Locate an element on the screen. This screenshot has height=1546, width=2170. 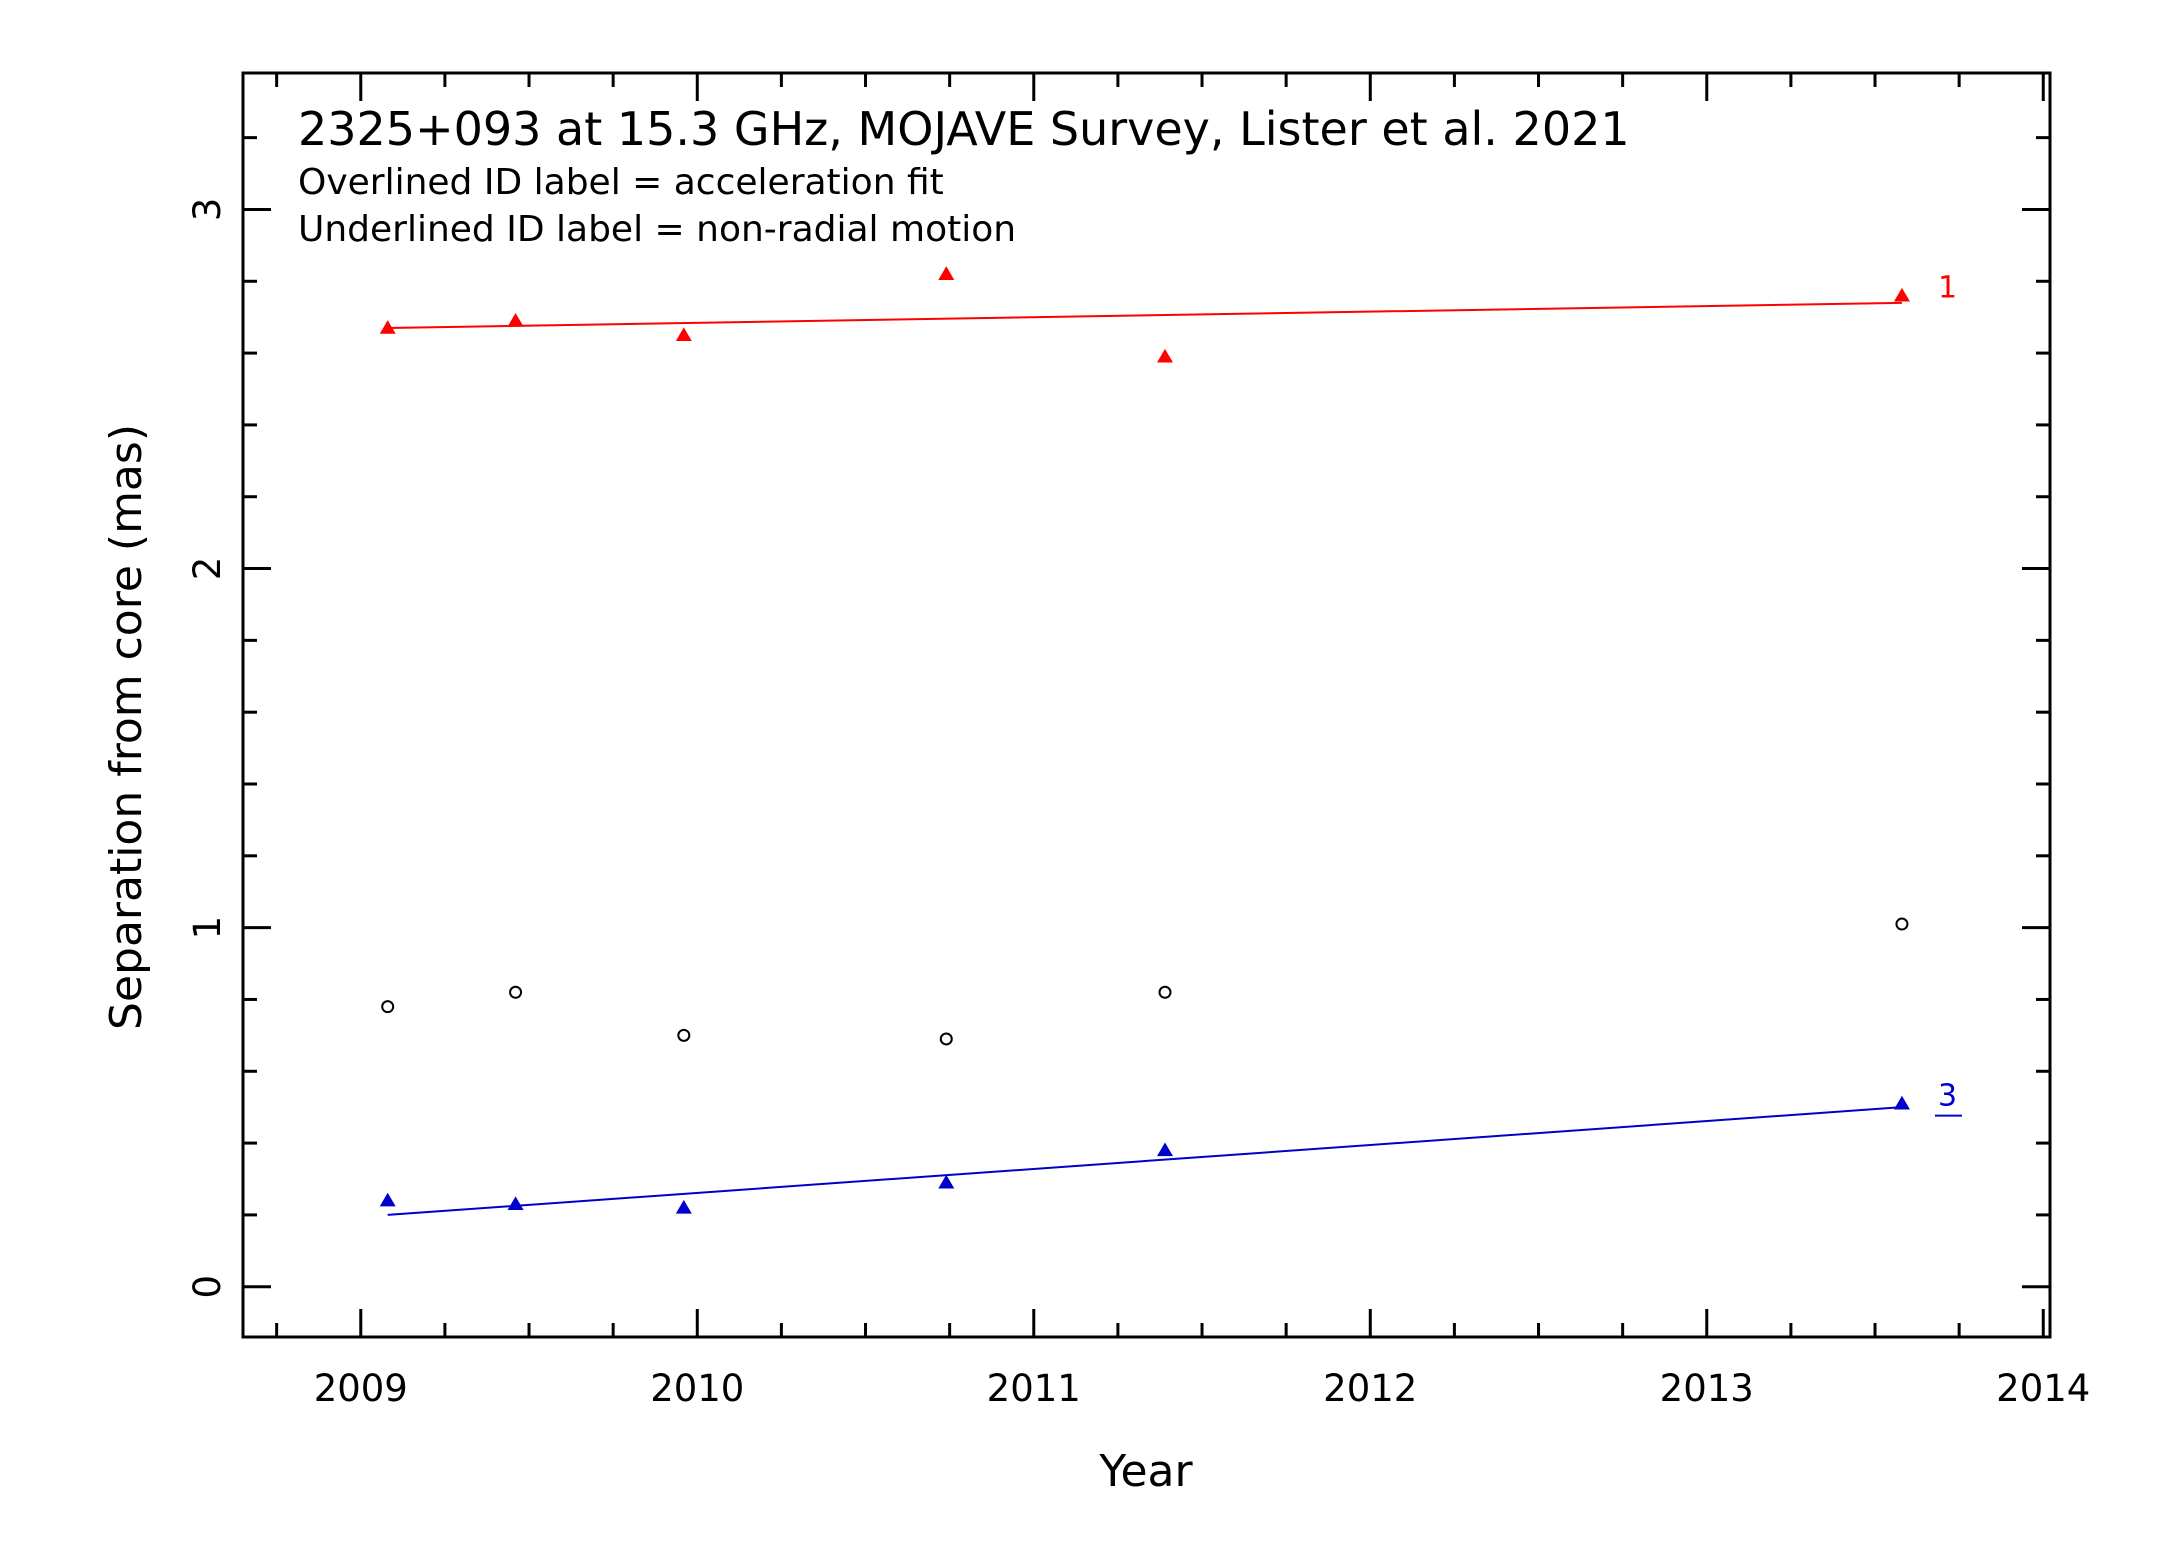
series-label-3: 3 is located at coordinates (1947, 1096).